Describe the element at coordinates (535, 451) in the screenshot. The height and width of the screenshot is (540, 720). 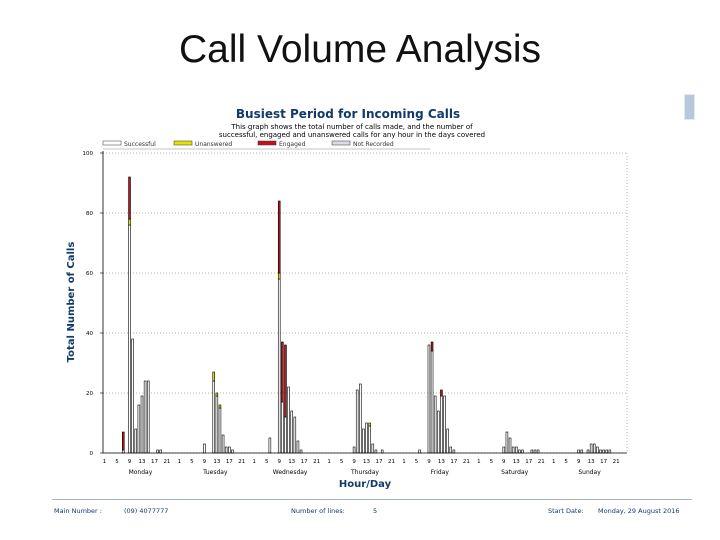
I see `bar-saturday-h18-successful` at that location.